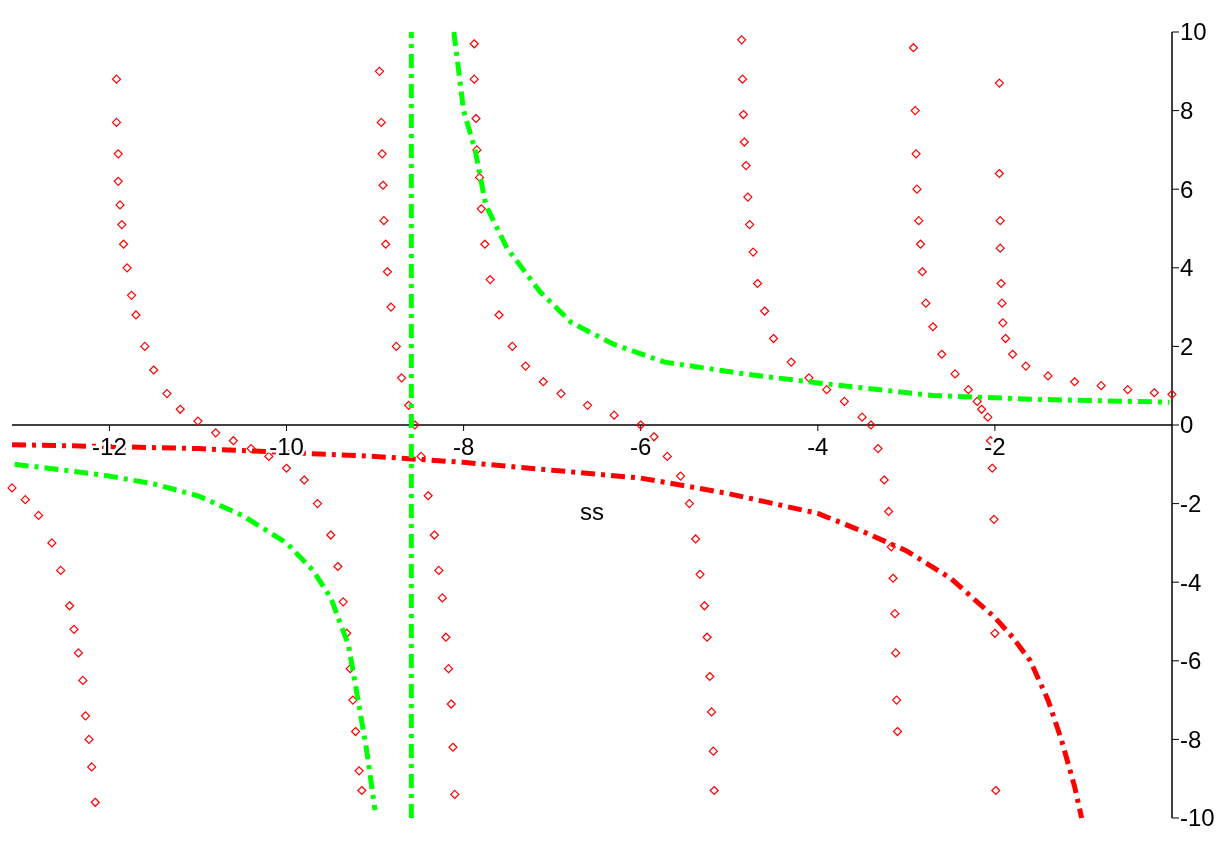 Image resolution: width=1230 pixels, height=842 pixels. I want to click on y-tick-label: 10, so click(1193, 32).